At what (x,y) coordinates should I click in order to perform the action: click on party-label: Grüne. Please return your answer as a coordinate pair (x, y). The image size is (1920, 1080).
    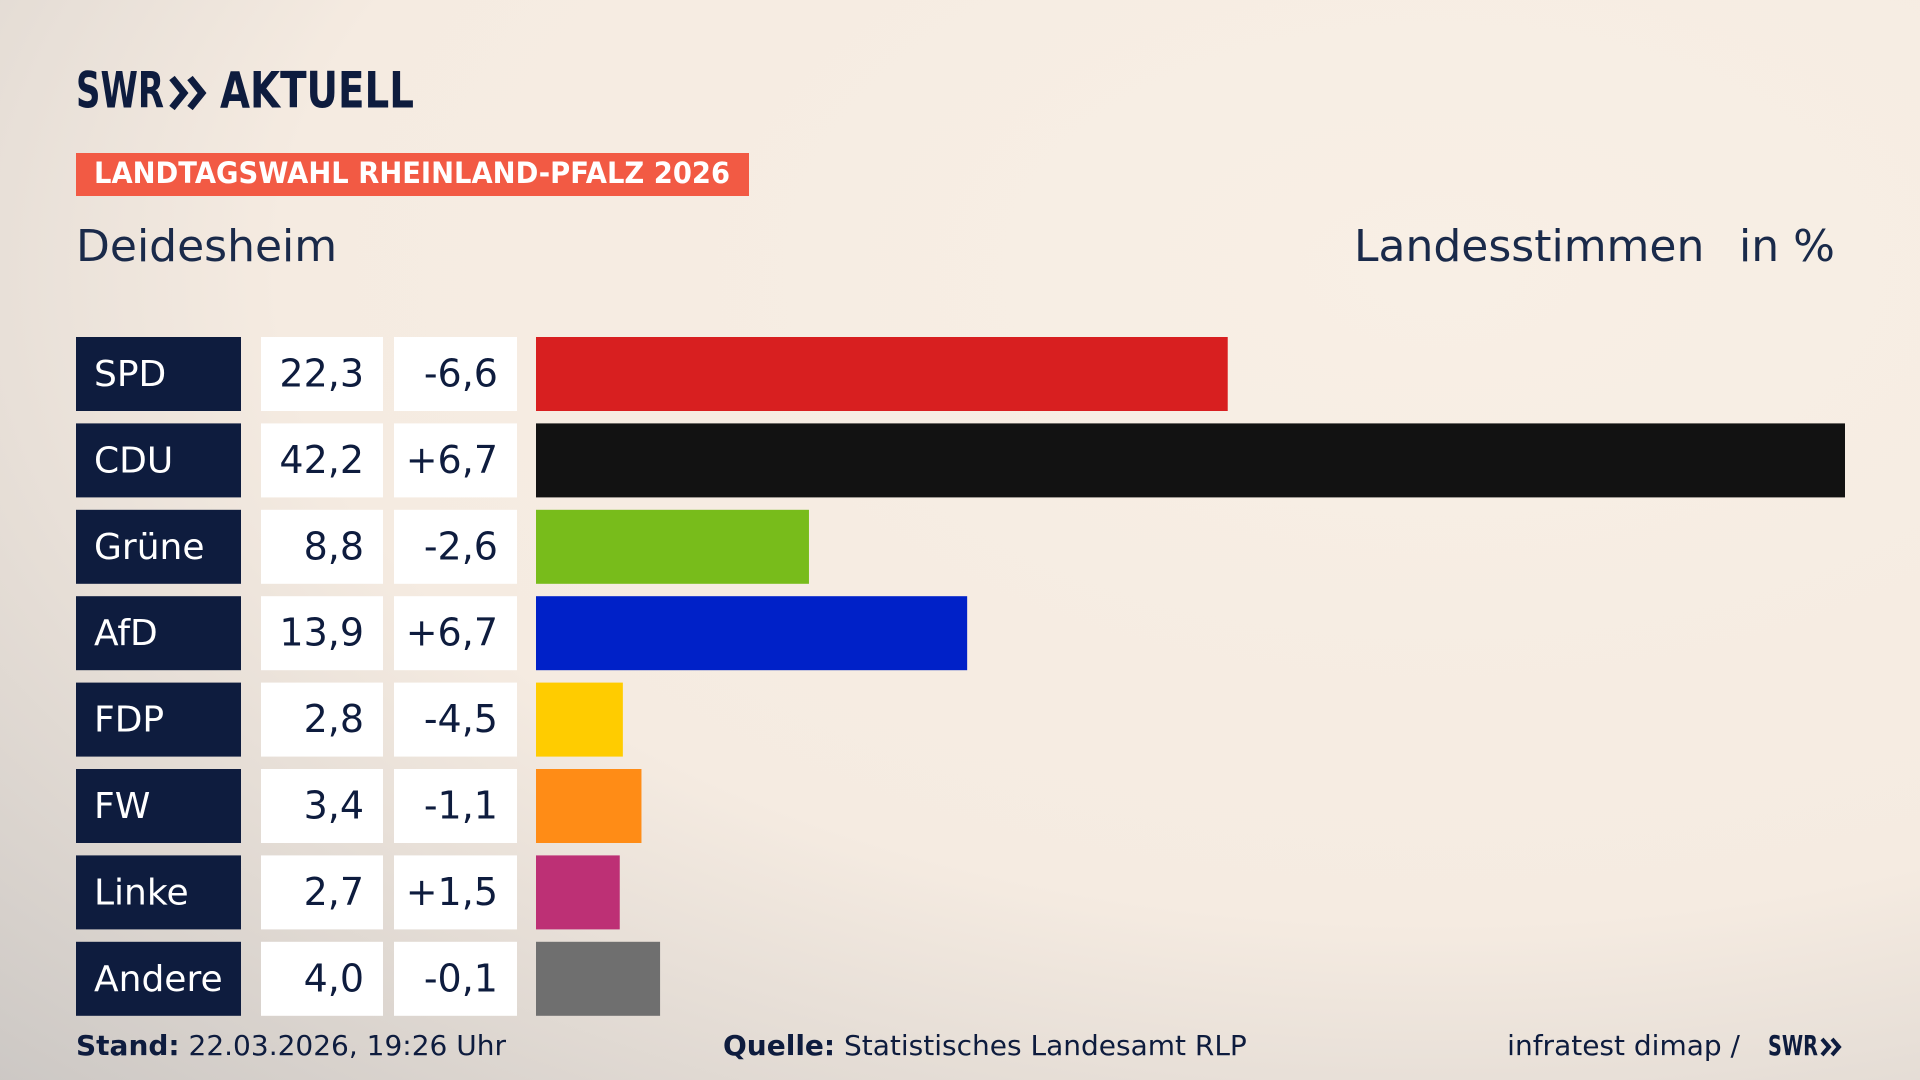
    Looking at the image, I should click on (149, 547).